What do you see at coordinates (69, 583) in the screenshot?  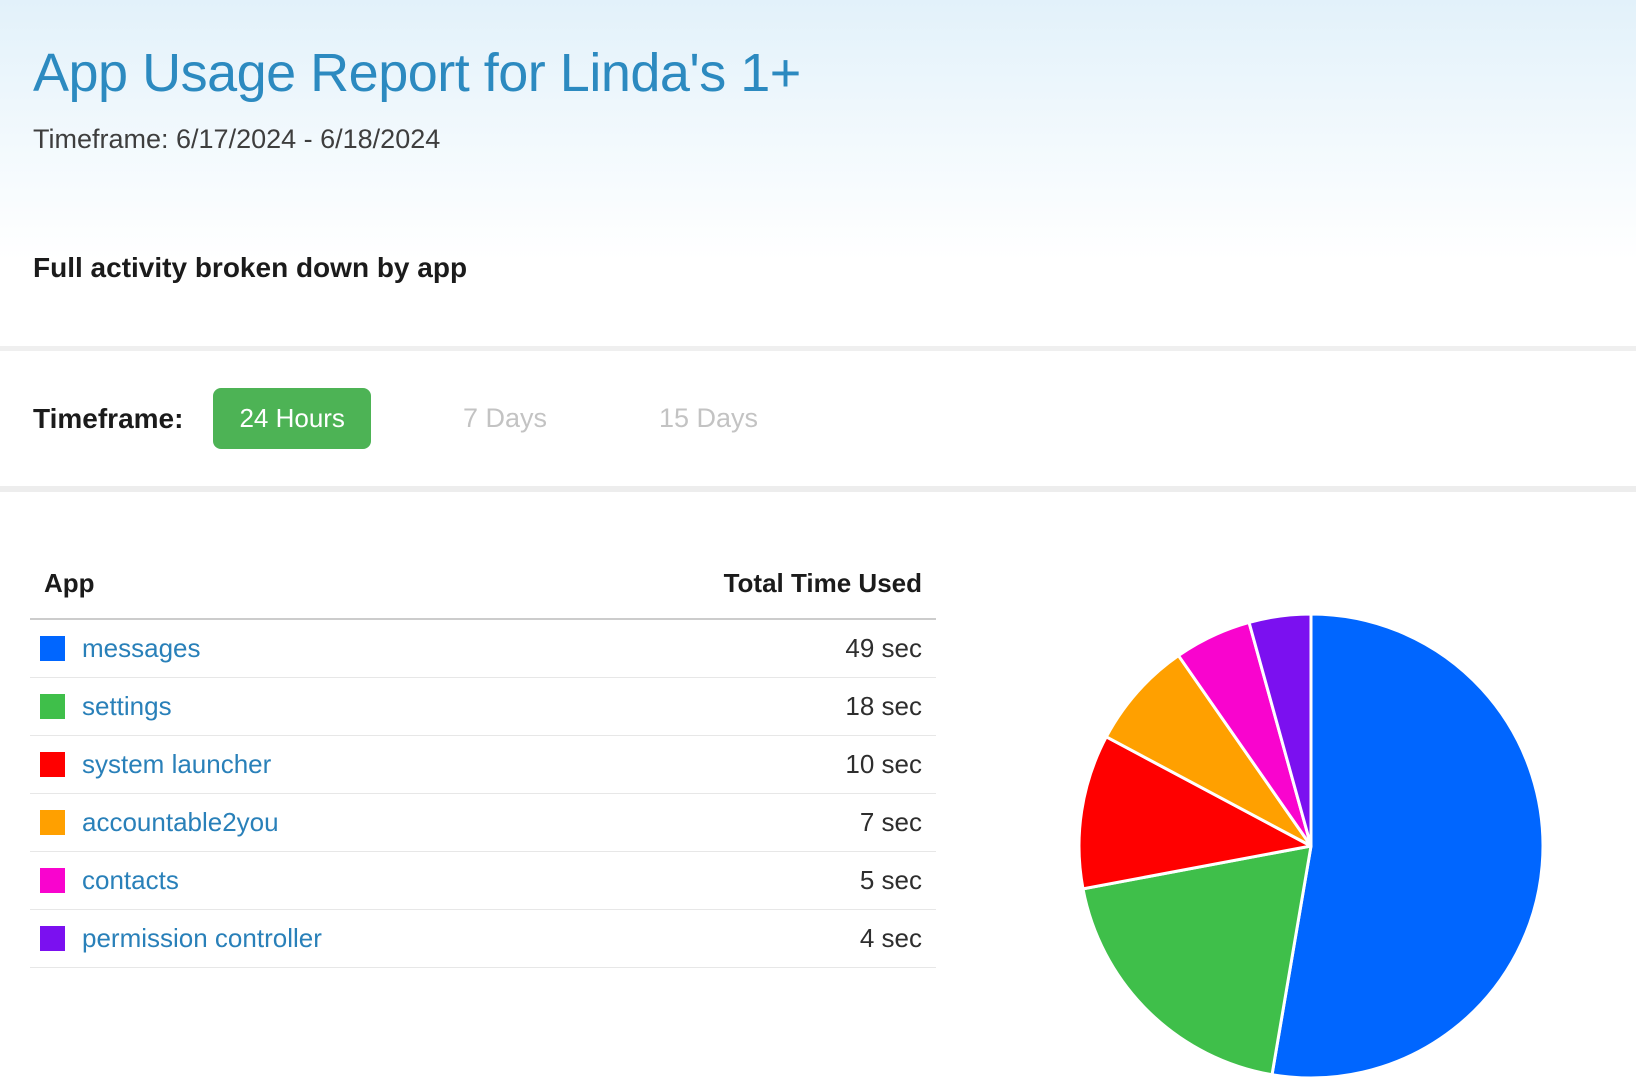 I see `column-header-app: App` at bounding box center [69, 583].